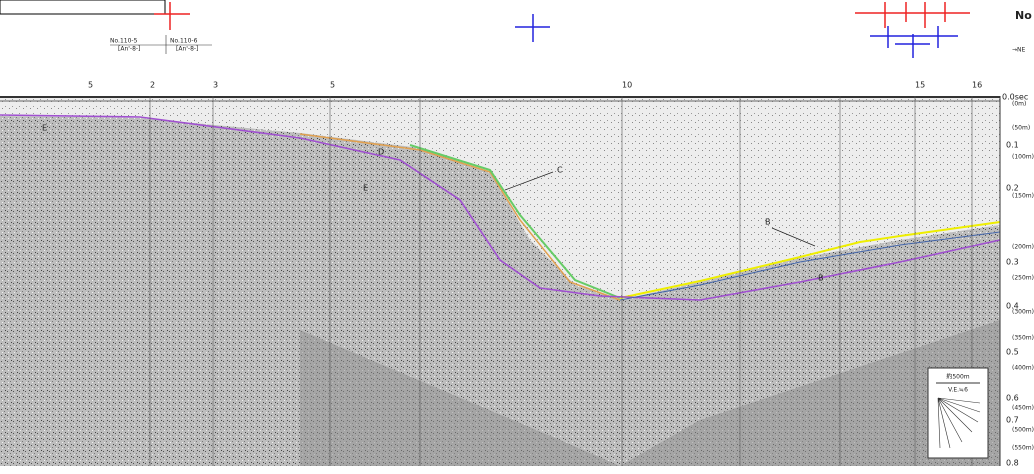 The image size is (1034, 474). What do you see at coordinates (957, 377) in the screenshot?
I see `legend-distance: 約500m` at bounding box center [957, 377].